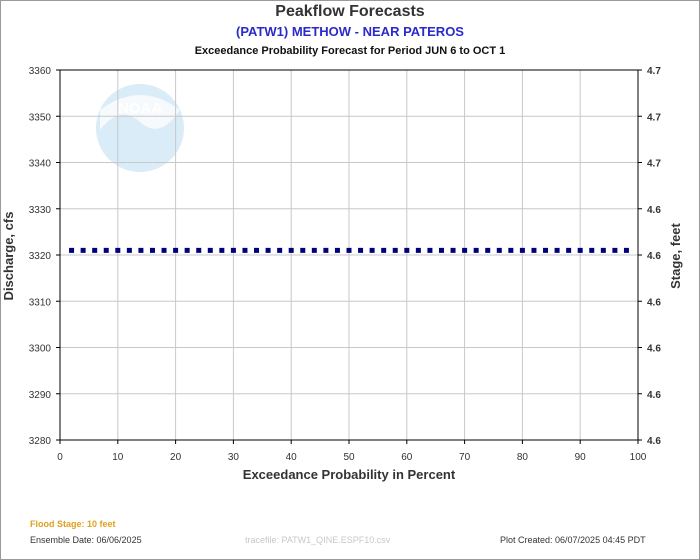 The image size is (700, 560). I want to click on x-tick-label: 50, so click(349, 457).